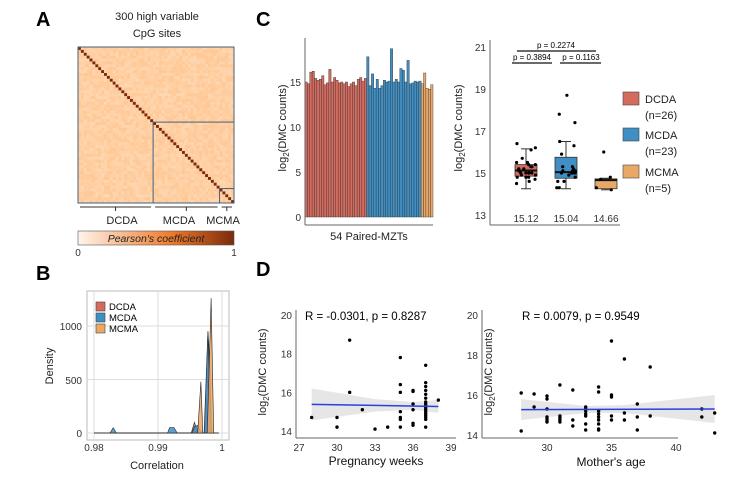  What do you see at coordinates (318, 148) in the screenshot?
I see `bar` at bounding box center [318, 148].